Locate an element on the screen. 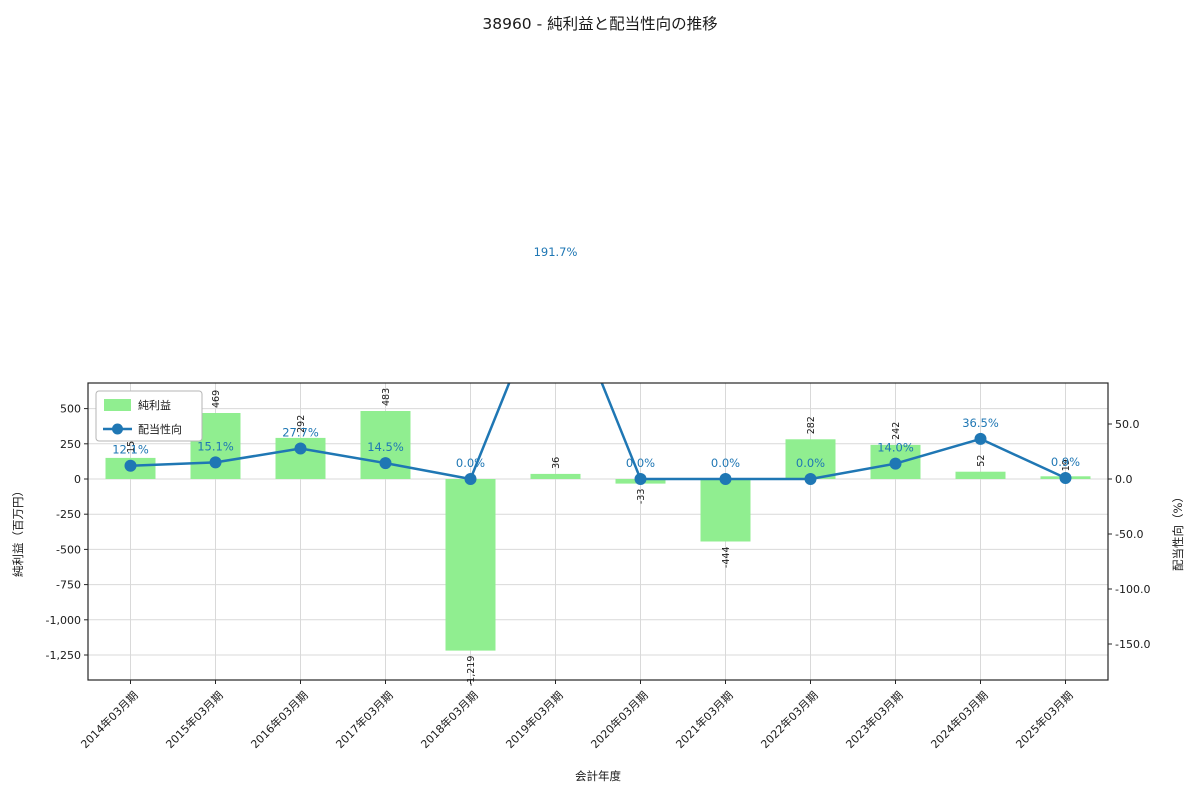  left-tick-label: -1,250 is located at coordinates (63, 655).